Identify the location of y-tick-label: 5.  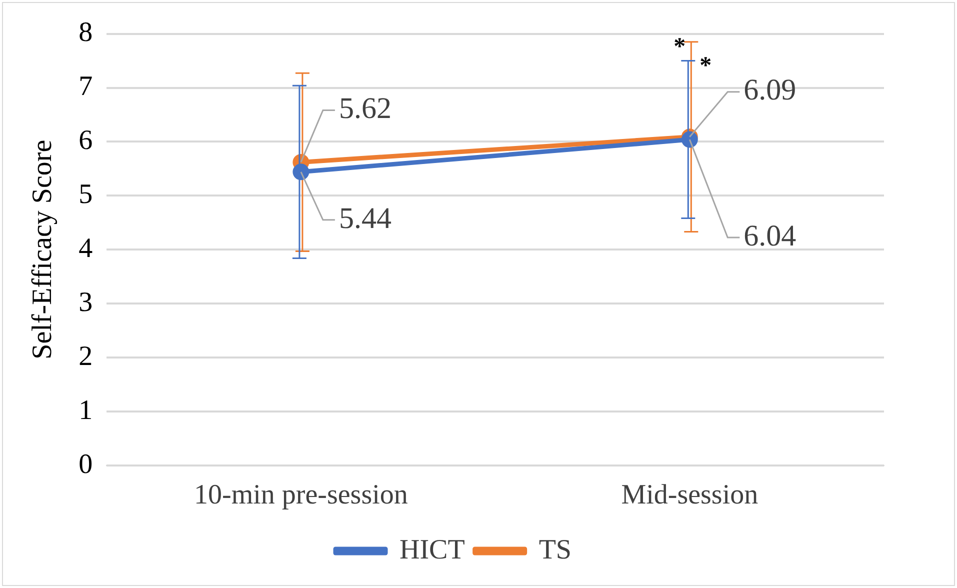
(85, 194).